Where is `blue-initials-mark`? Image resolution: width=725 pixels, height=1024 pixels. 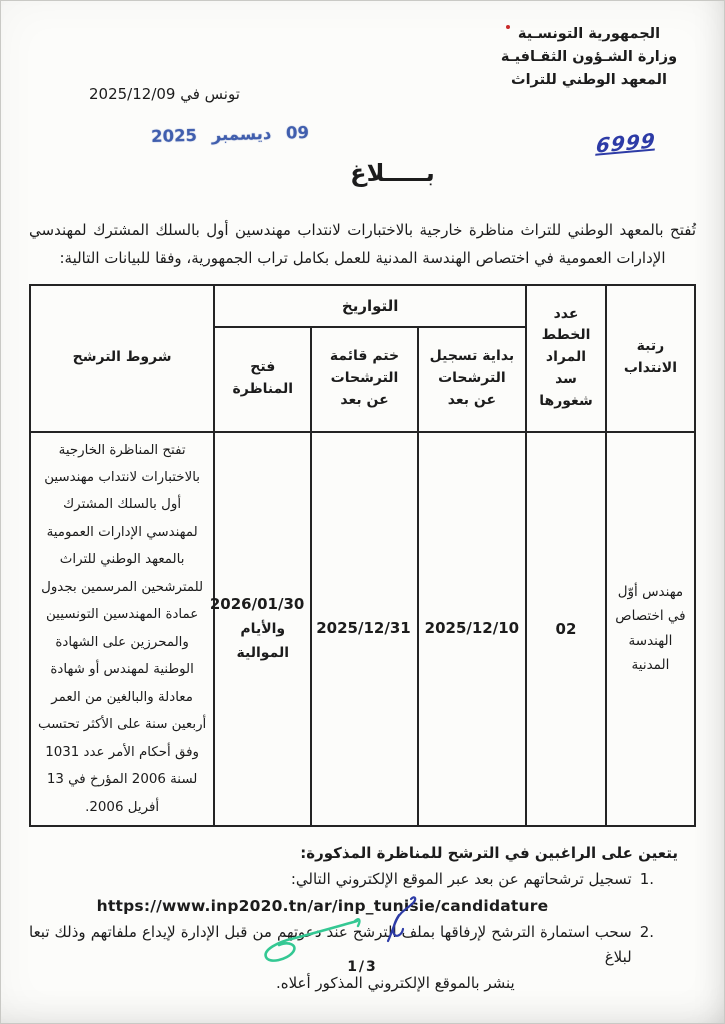
blue-initials-mark is located at coordinates (401, 919).